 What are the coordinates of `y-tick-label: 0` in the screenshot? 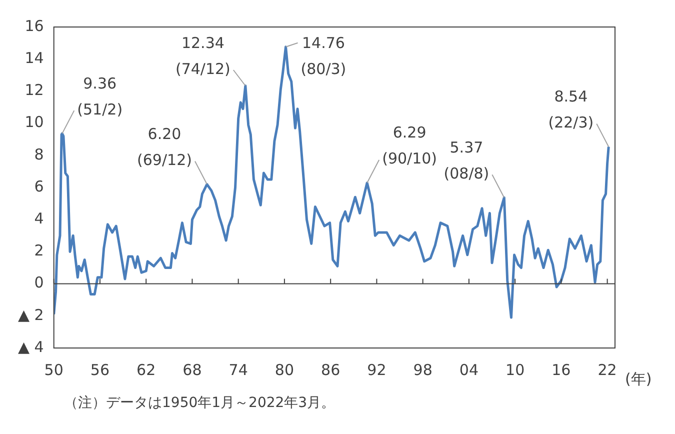 It's located at (39, 283).